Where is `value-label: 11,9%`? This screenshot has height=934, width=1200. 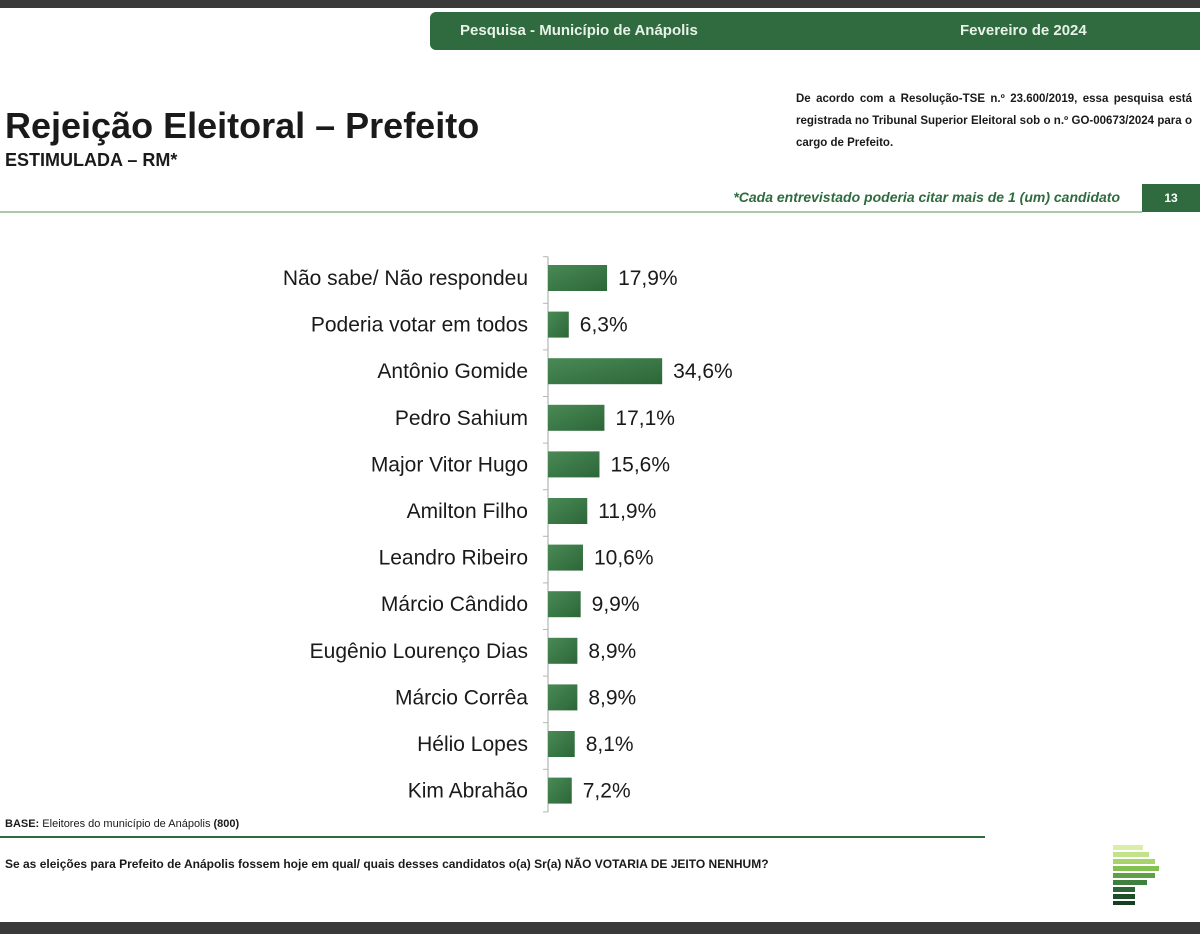
value-label: 11,9% is located at coordinates (627, 511).